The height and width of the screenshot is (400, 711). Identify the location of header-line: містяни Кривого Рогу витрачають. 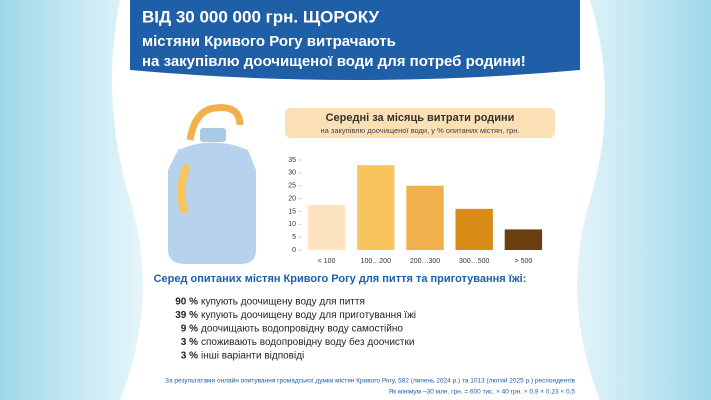
(269, 41).